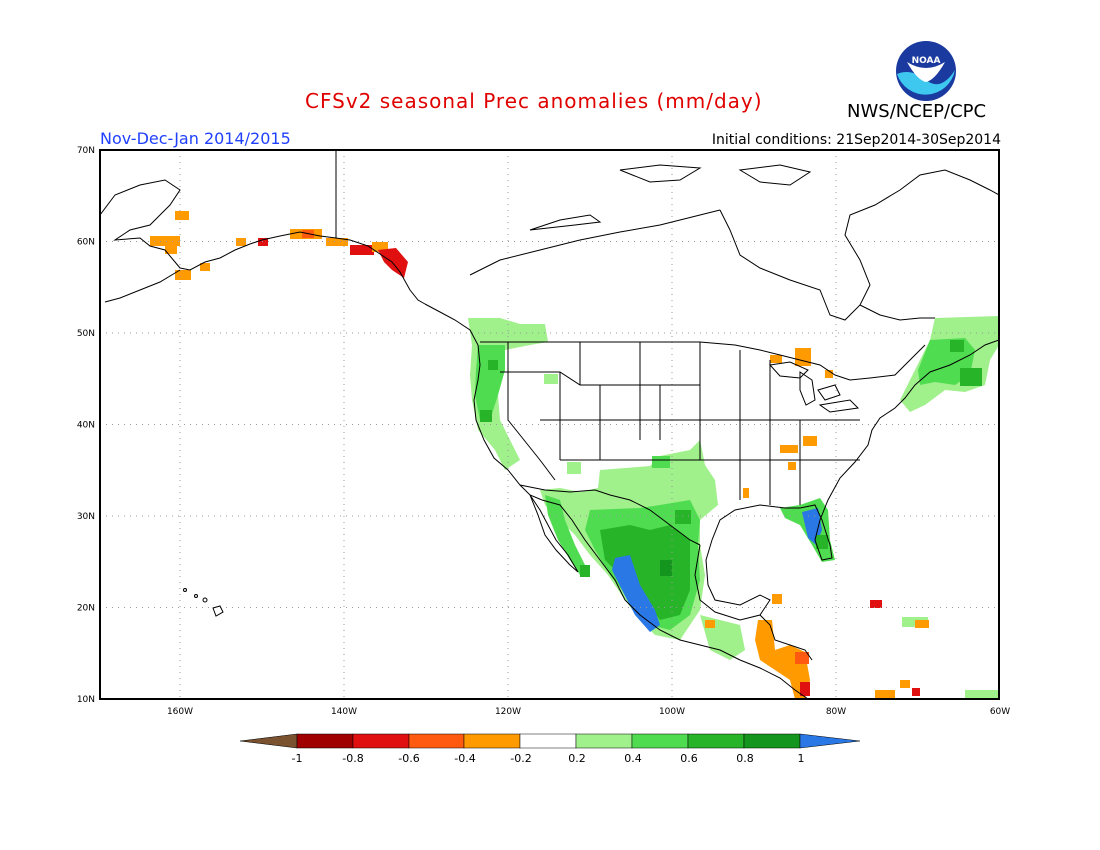 This screenshot has width=1100, height=850. What do you see at coordinates (642, 550) in the screenshot?
I see `anomaly-southwest-mexico` at bounding box center [642, 550].